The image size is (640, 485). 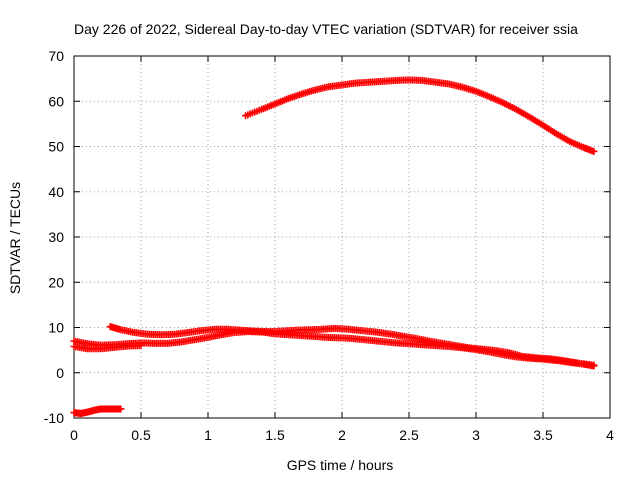 I want to click on y-axis-label: SDTVAR / TECUs, so click(x=15, y=238).